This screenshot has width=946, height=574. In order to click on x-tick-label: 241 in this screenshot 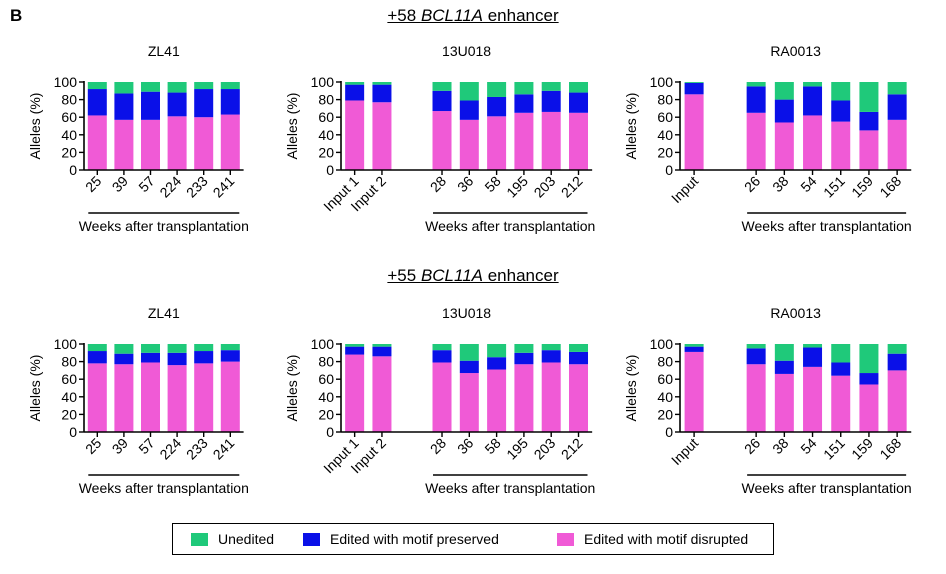, I will do `click(224, 187)`.